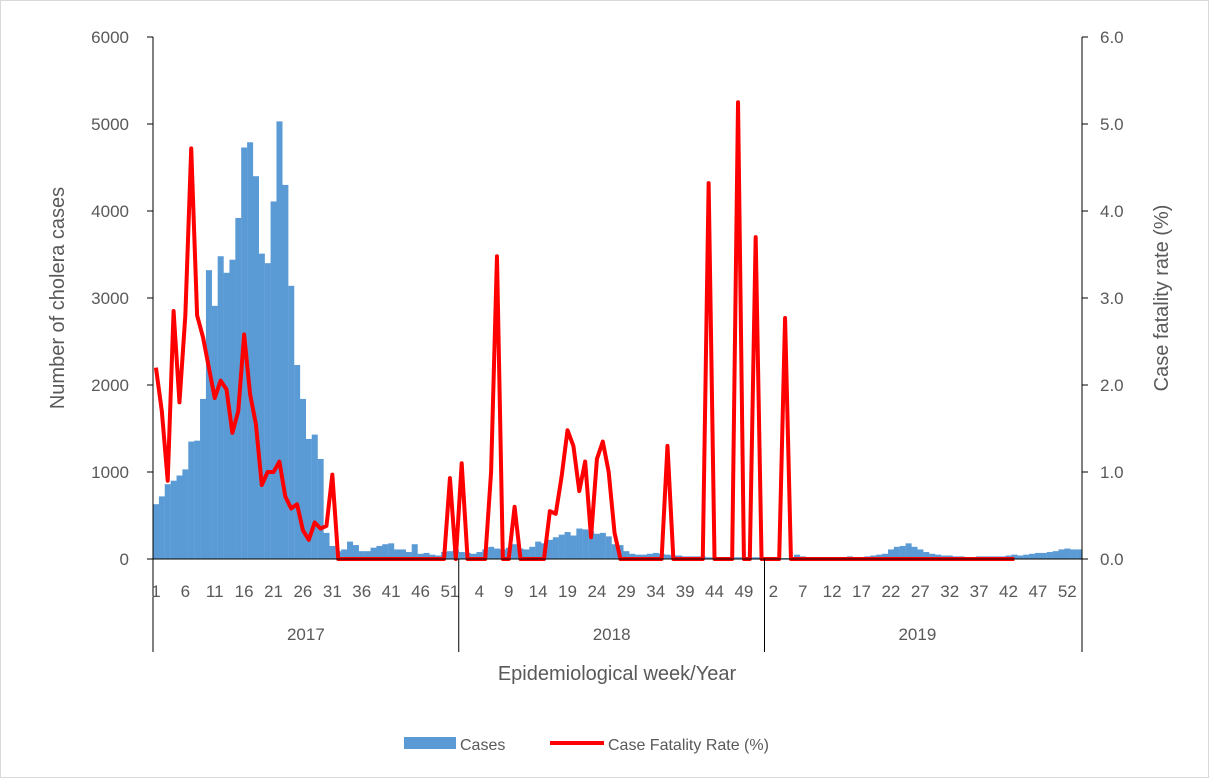 The height and width of the screenshot is (778, 1209). What do you see at coordinates (110, 472) in the screenshot?
I see `y-left-tick-label: 1000` at bounding box center [110, 472].